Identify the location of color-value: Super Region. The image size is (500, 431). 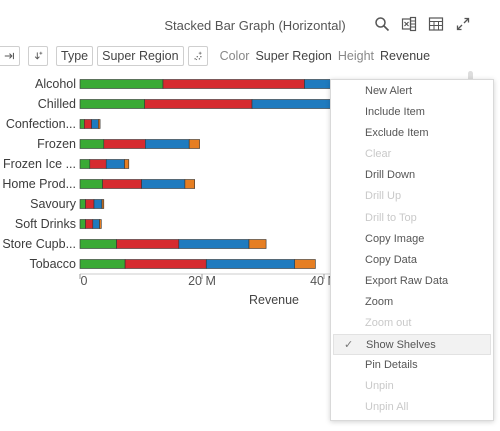
(293, 56).